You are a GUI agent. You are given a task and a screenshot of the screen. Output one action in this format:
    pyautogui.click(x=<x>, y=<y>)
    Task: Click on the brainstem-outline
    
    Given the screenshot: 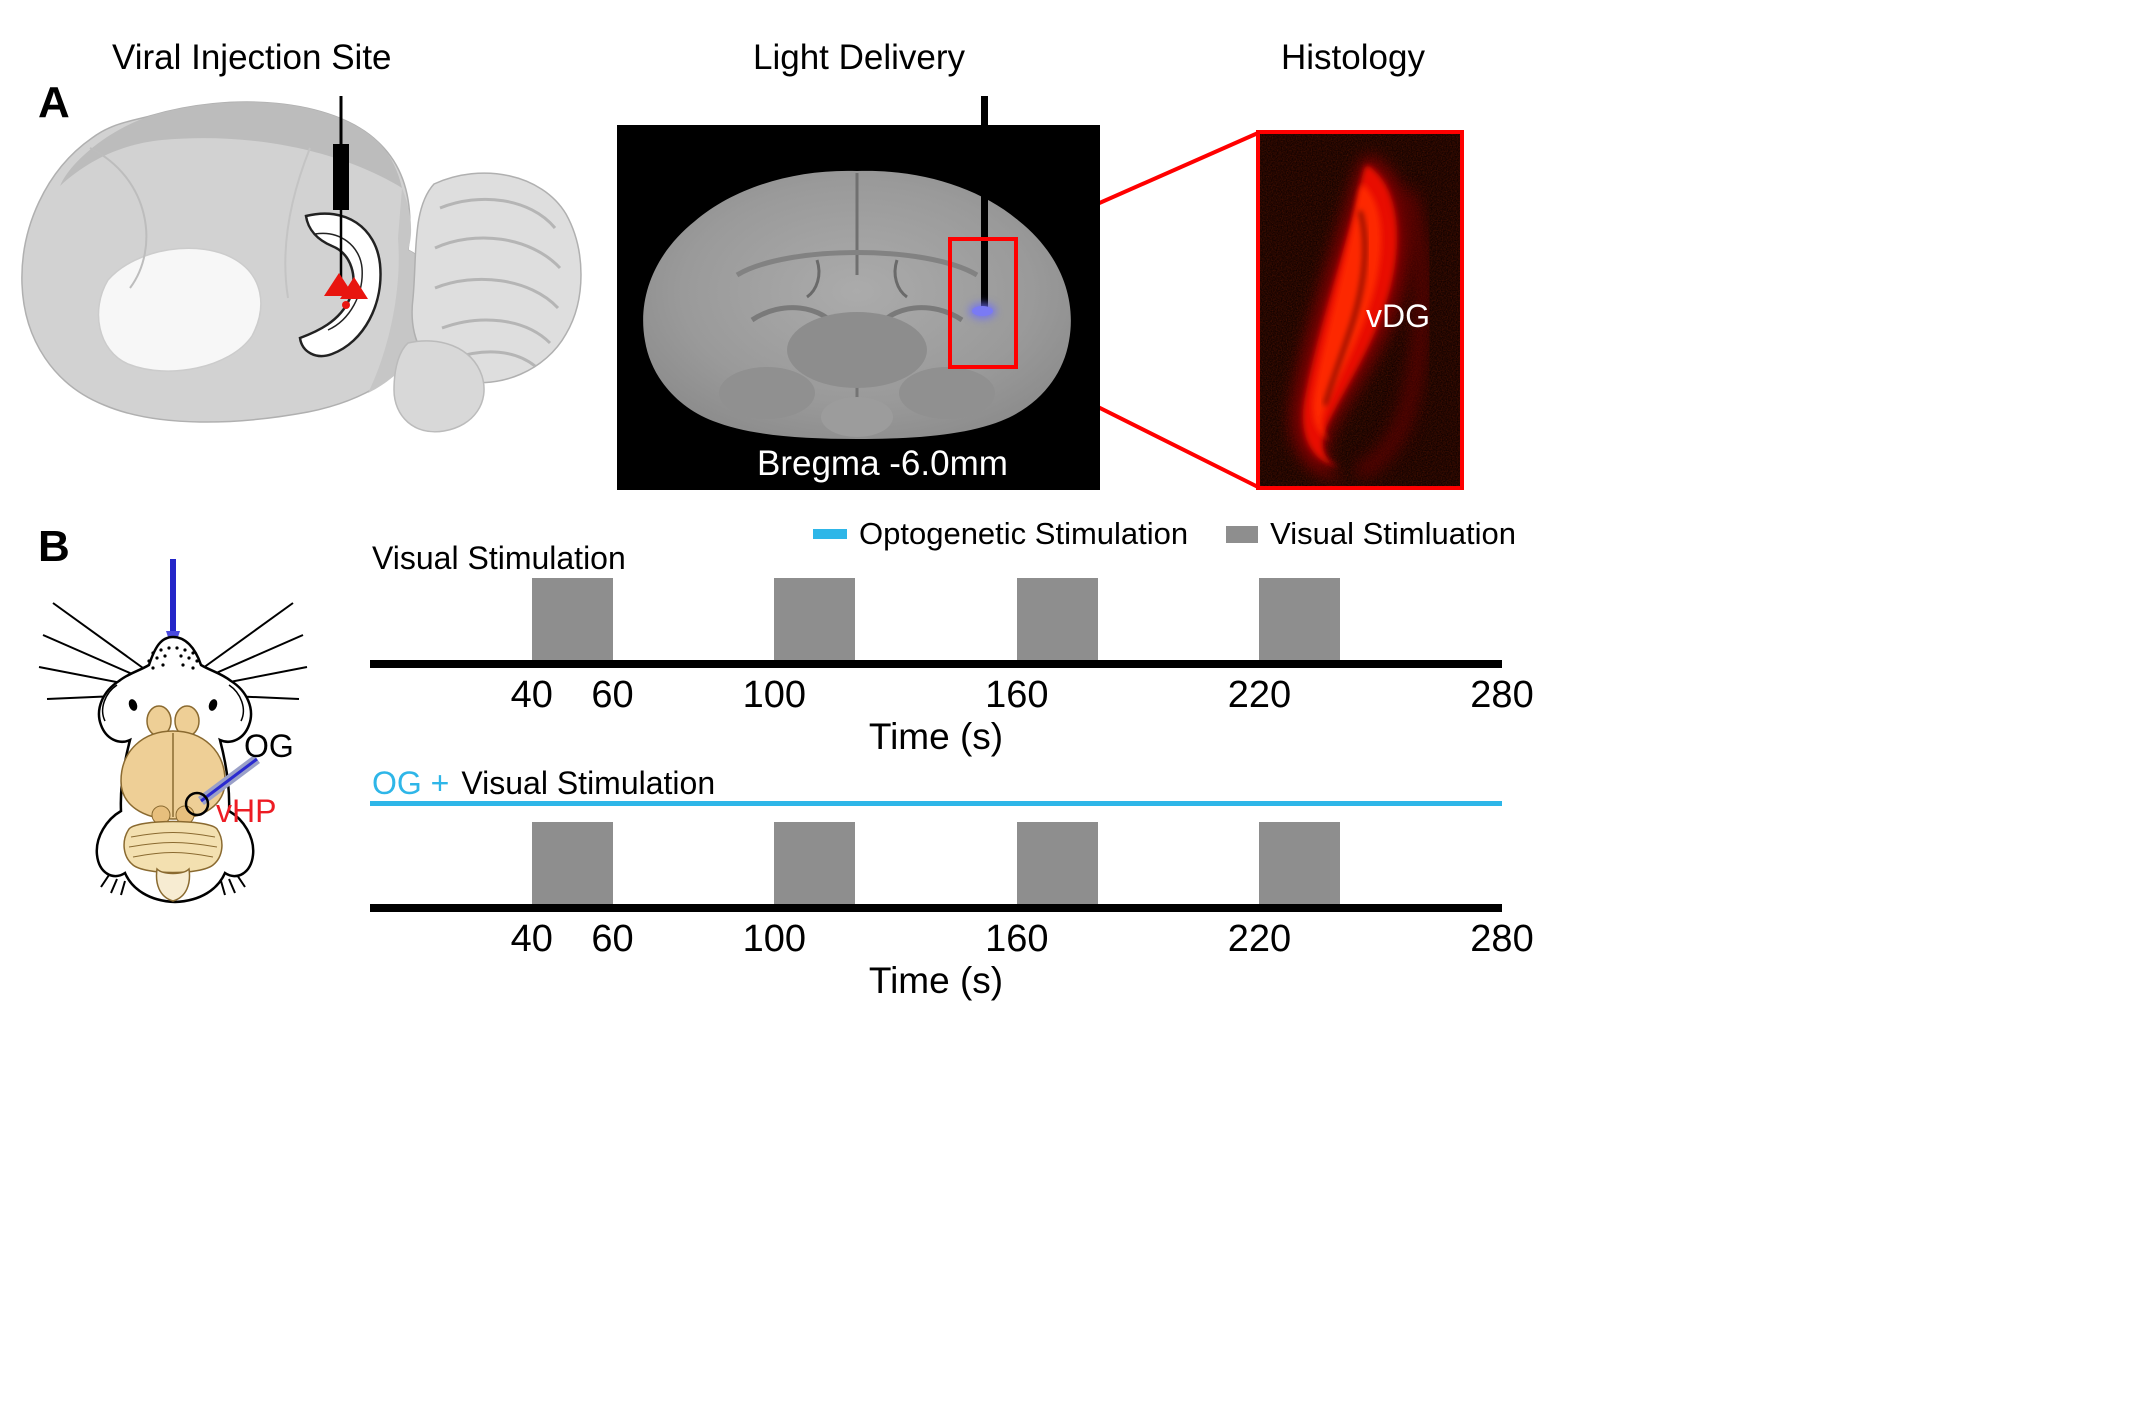 What is the action you would take?
    pyautogui.click(x=439, y=386)
    